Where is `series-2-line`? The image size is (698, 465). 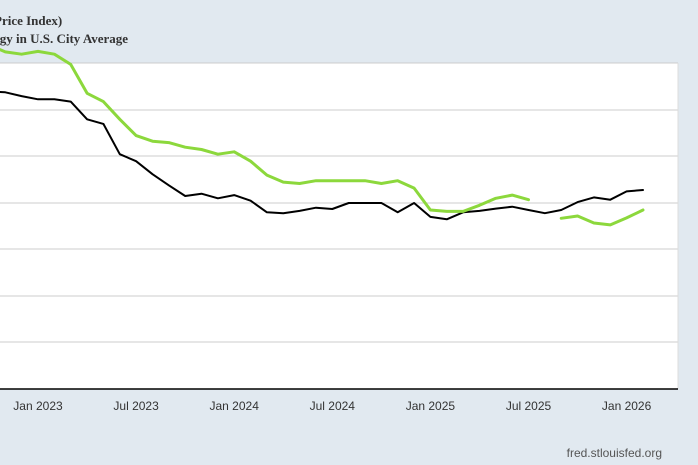 series-2-line is located at coordinates (602, 217).